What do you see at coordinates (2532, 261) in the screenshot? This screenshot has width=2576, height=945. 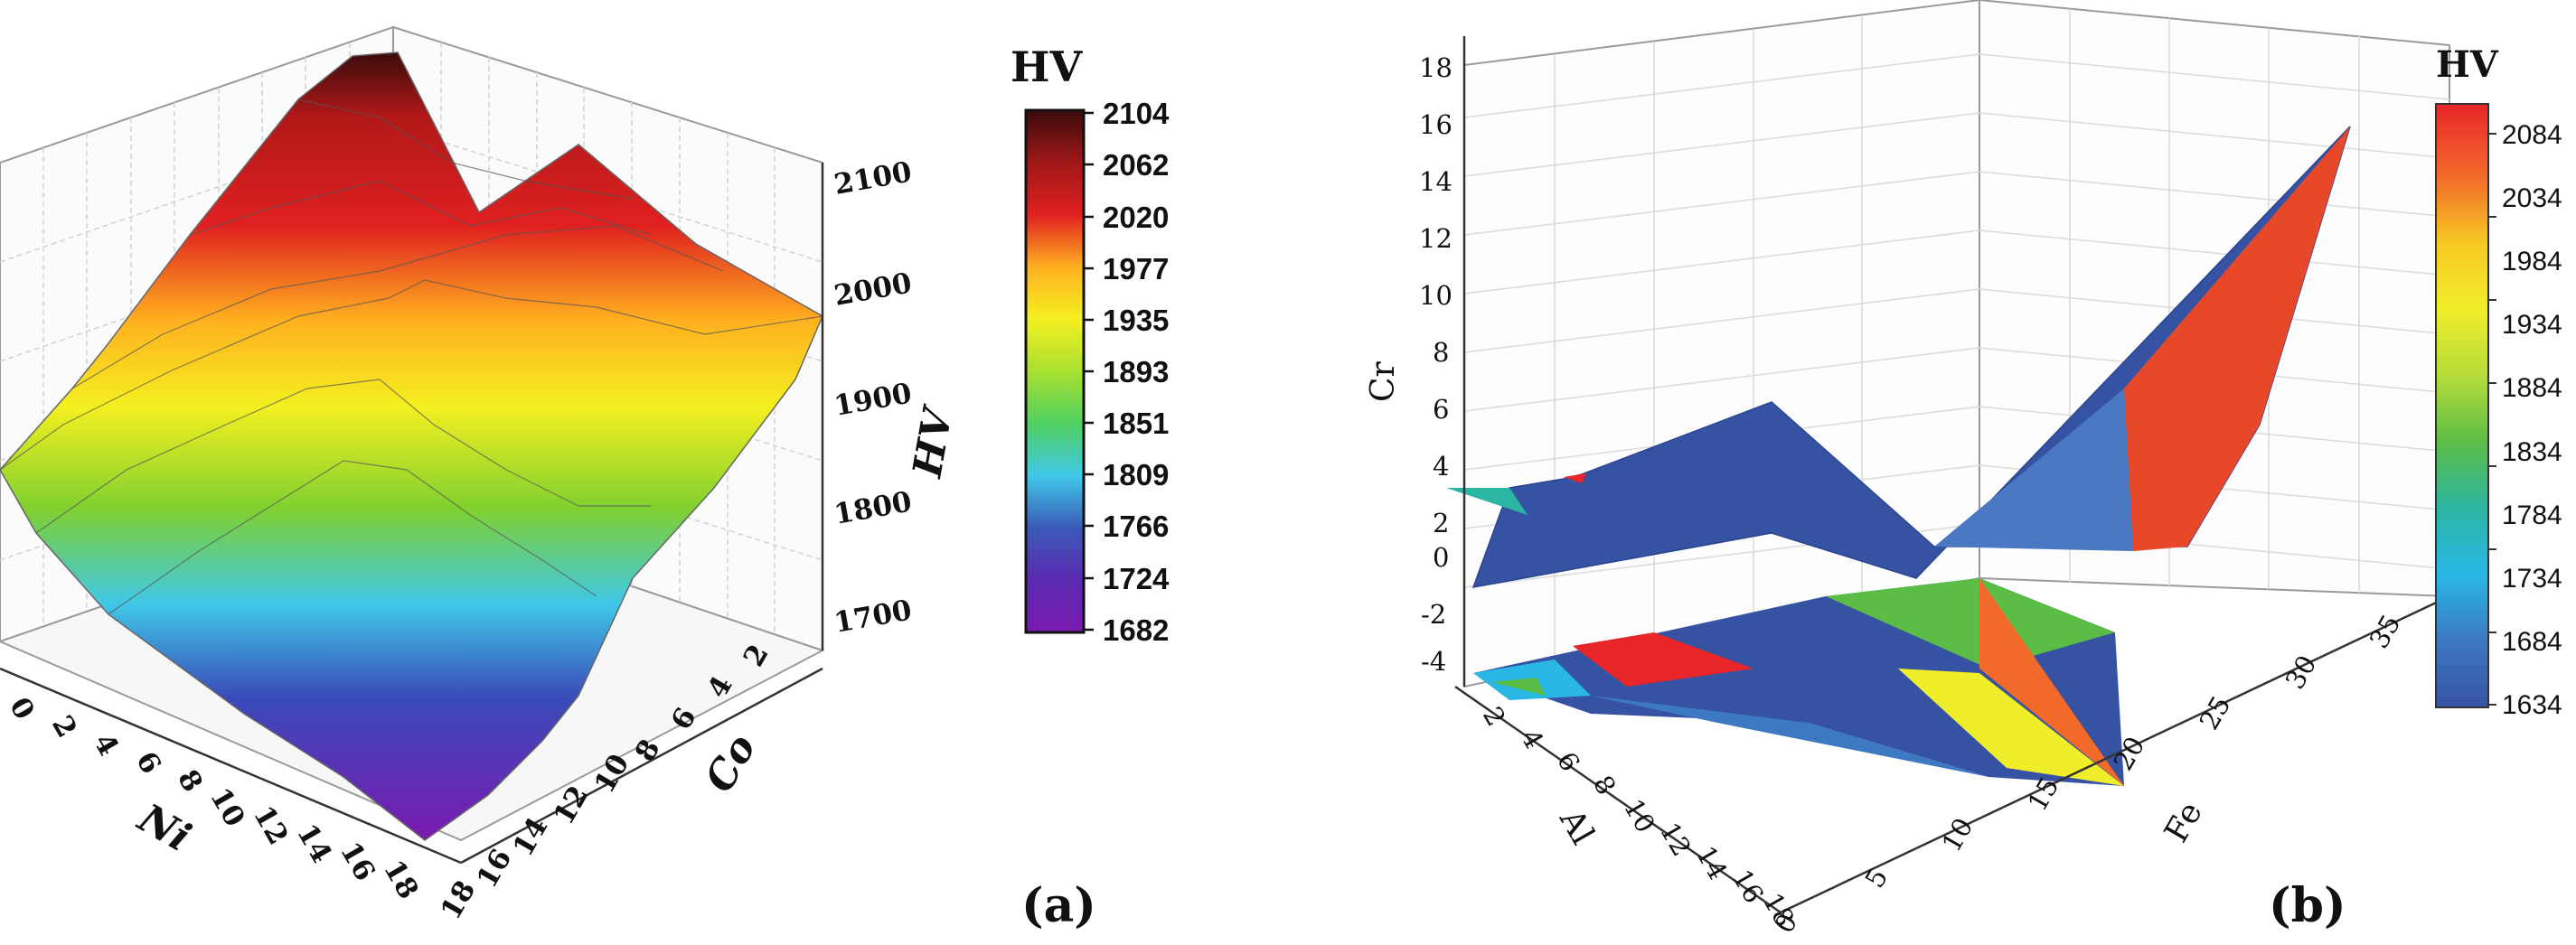 I see `colorbar-tick-b: 1984` at bounding box center [2532, 261].